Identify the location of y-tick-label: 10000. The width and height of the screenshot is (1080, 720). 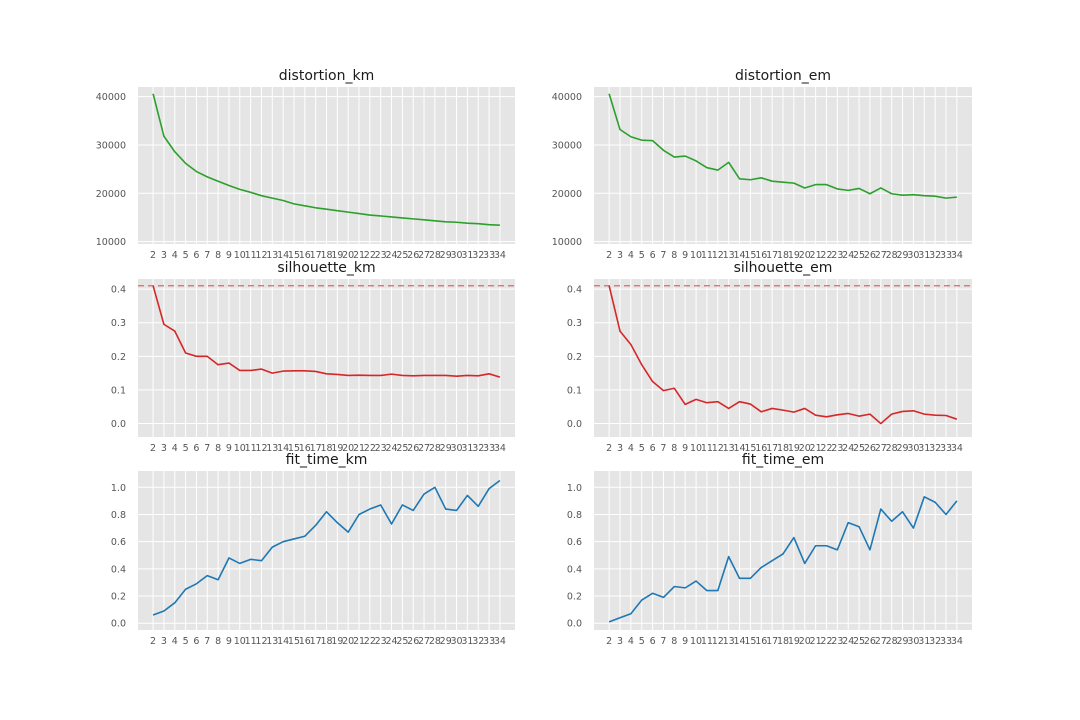
(567, 242).